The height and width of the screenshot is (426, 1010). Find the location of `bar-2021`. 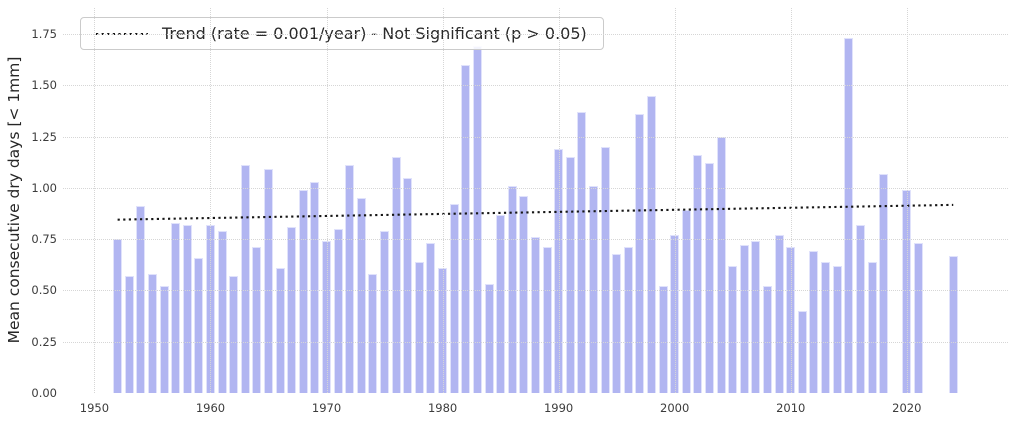

bar-2021 is located at coordinates (918, 318).